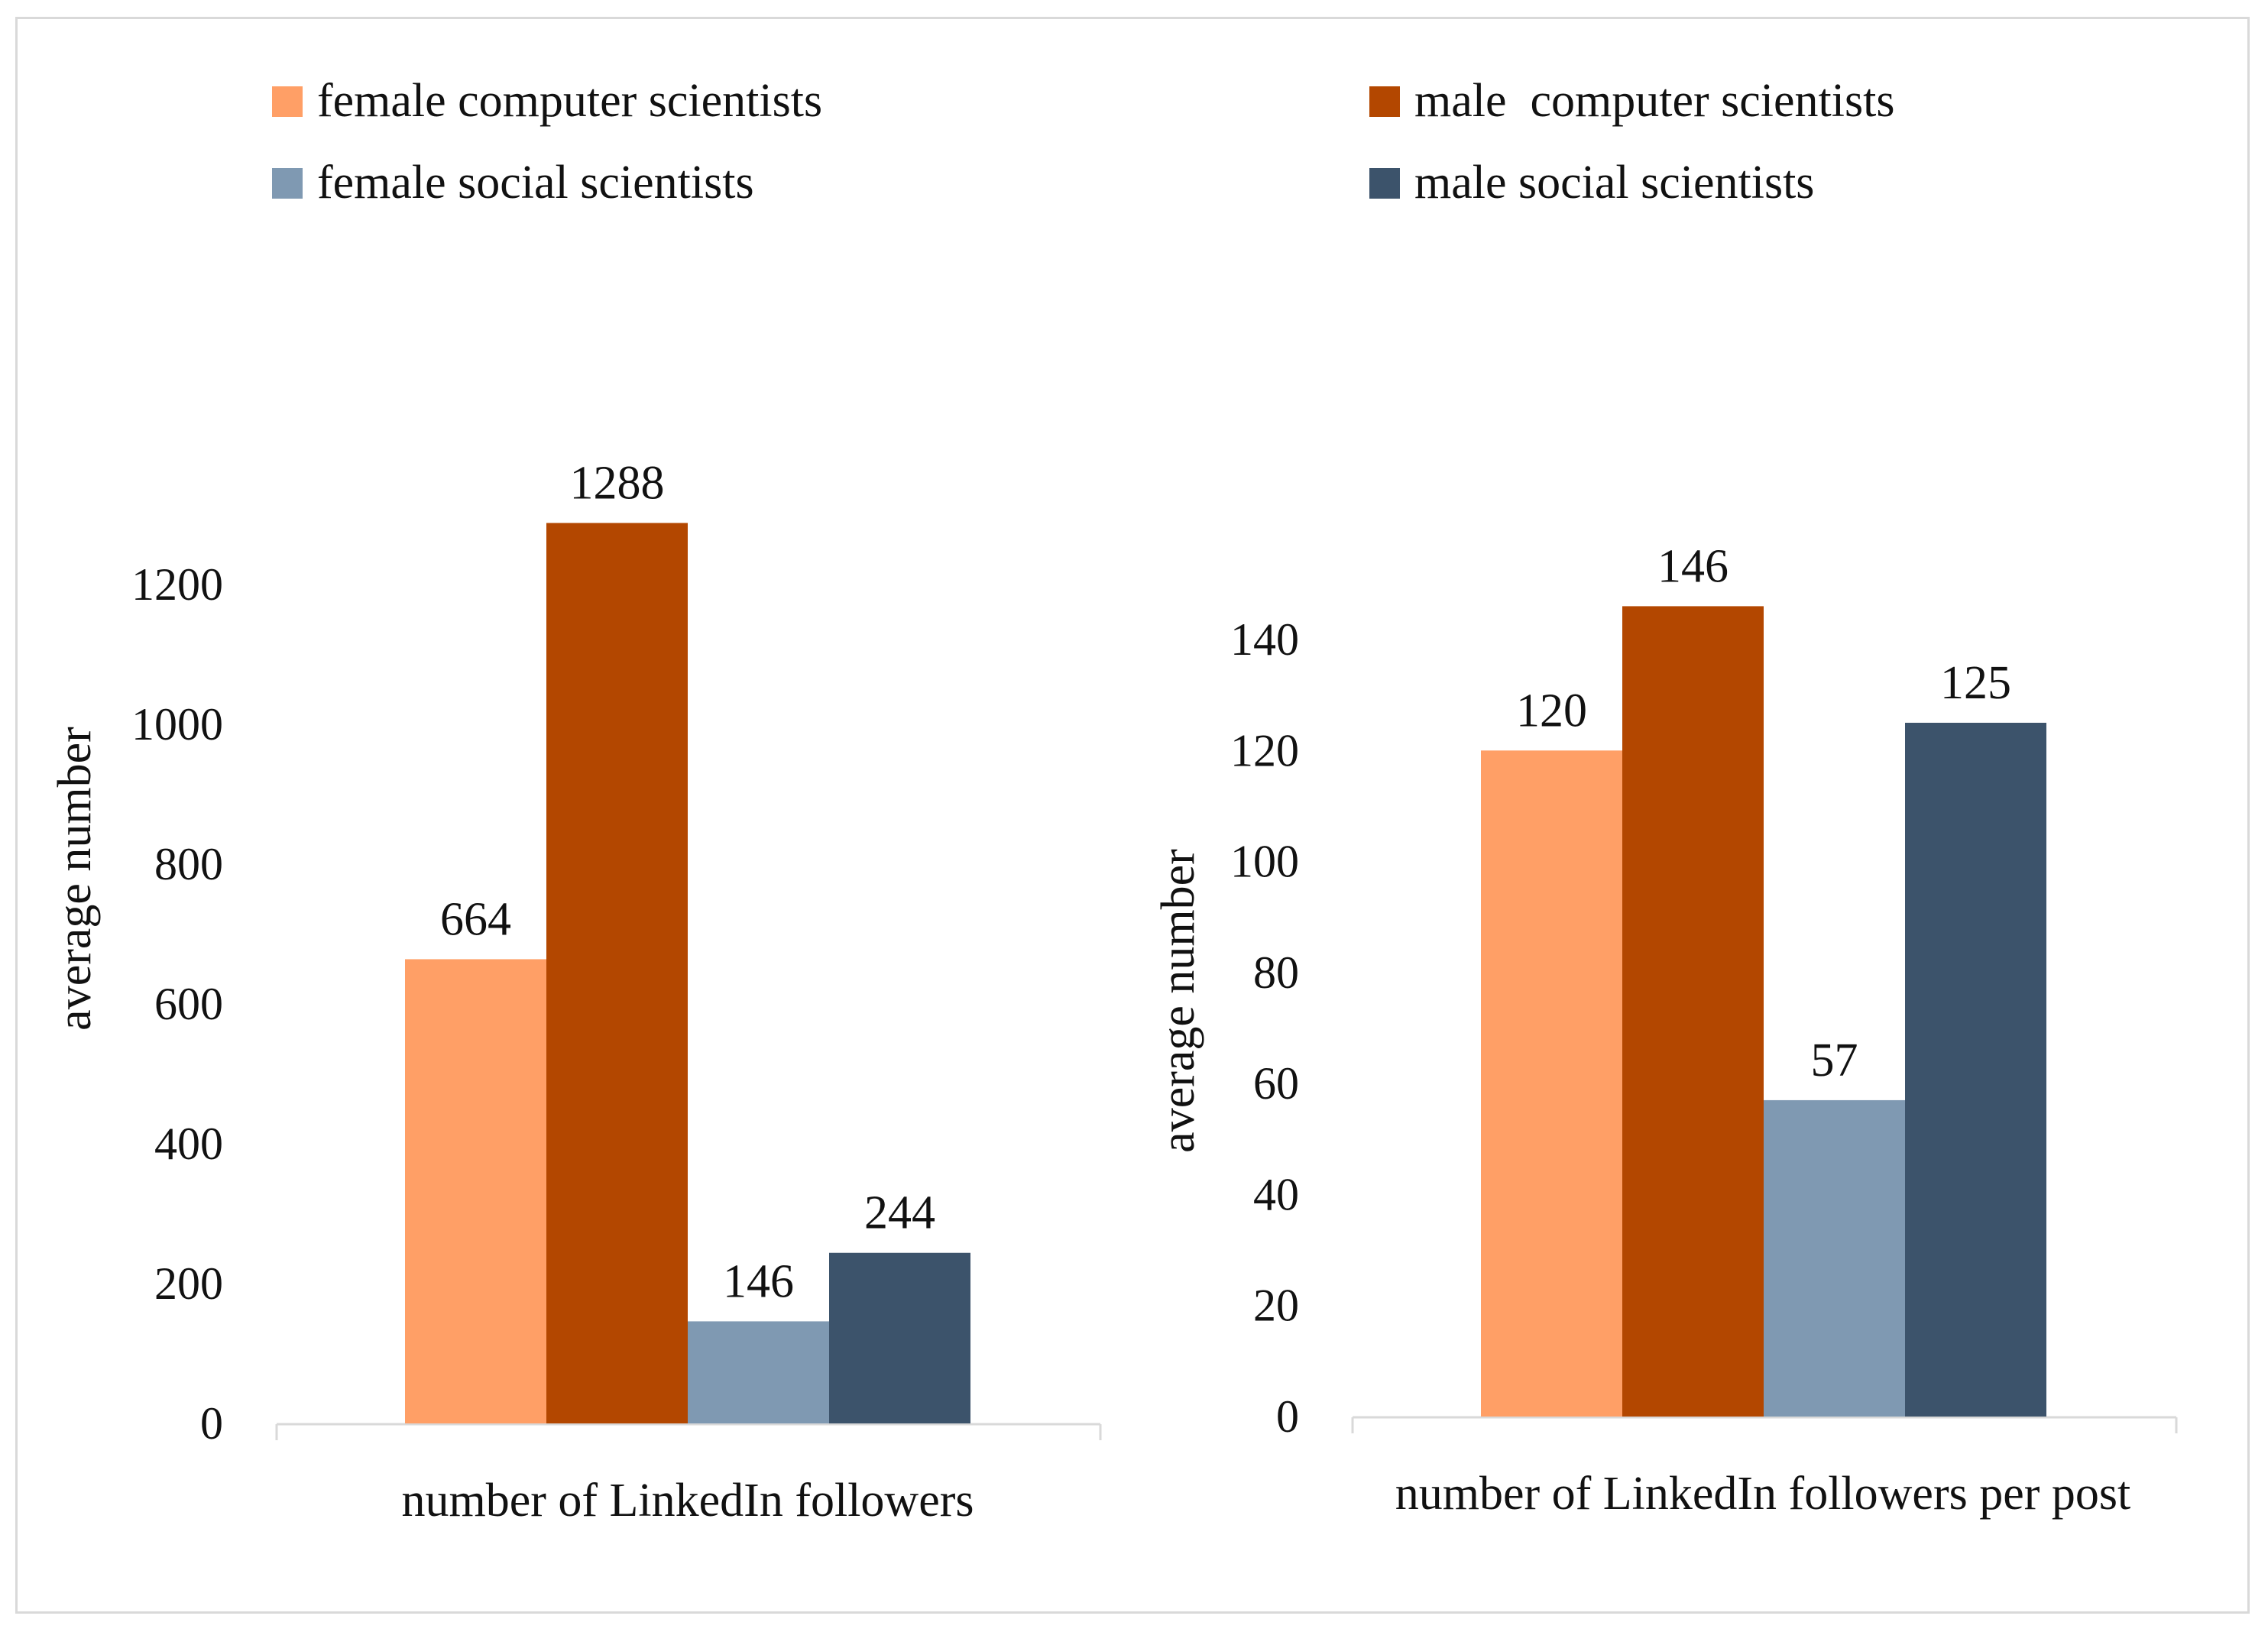 The height and width of the screenshot is (1632, 2268). Describe the element at coordinates (1276, 1083) in the screenshot. I see `right-y-tick-label: 60` at that location.